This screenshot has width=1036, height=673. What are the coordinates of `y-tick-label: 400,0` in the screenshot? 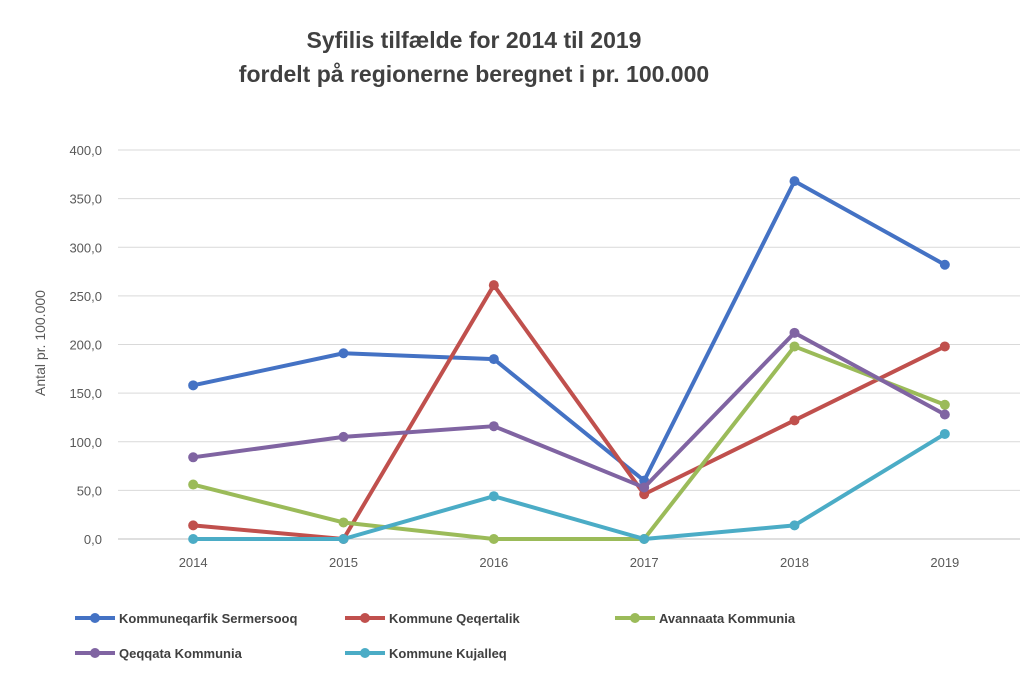 It's located at (85, 150).